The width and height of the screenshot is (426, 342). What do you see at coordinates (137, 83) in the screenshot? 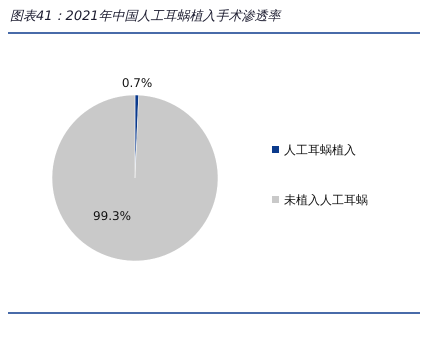
I see `data-label: 0.7%` at bounding box center [137, 83].